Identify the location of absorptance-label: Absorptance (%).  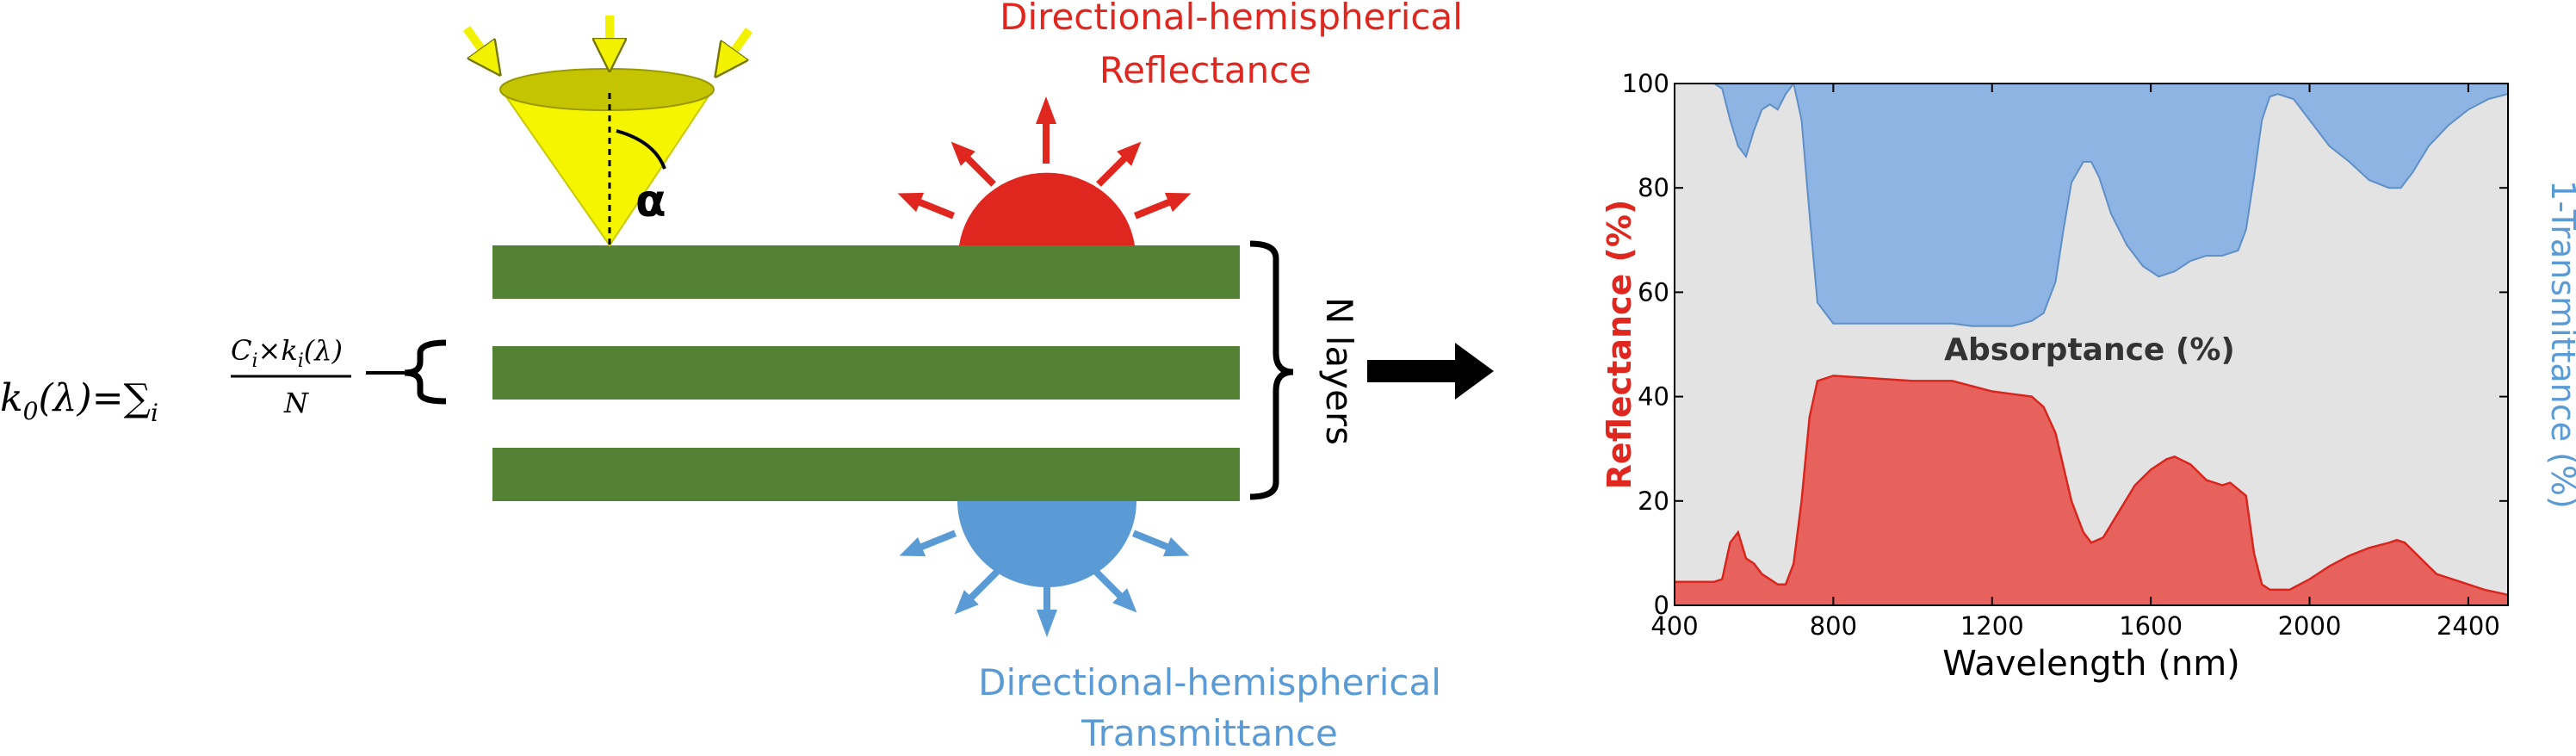
(2090, 350).